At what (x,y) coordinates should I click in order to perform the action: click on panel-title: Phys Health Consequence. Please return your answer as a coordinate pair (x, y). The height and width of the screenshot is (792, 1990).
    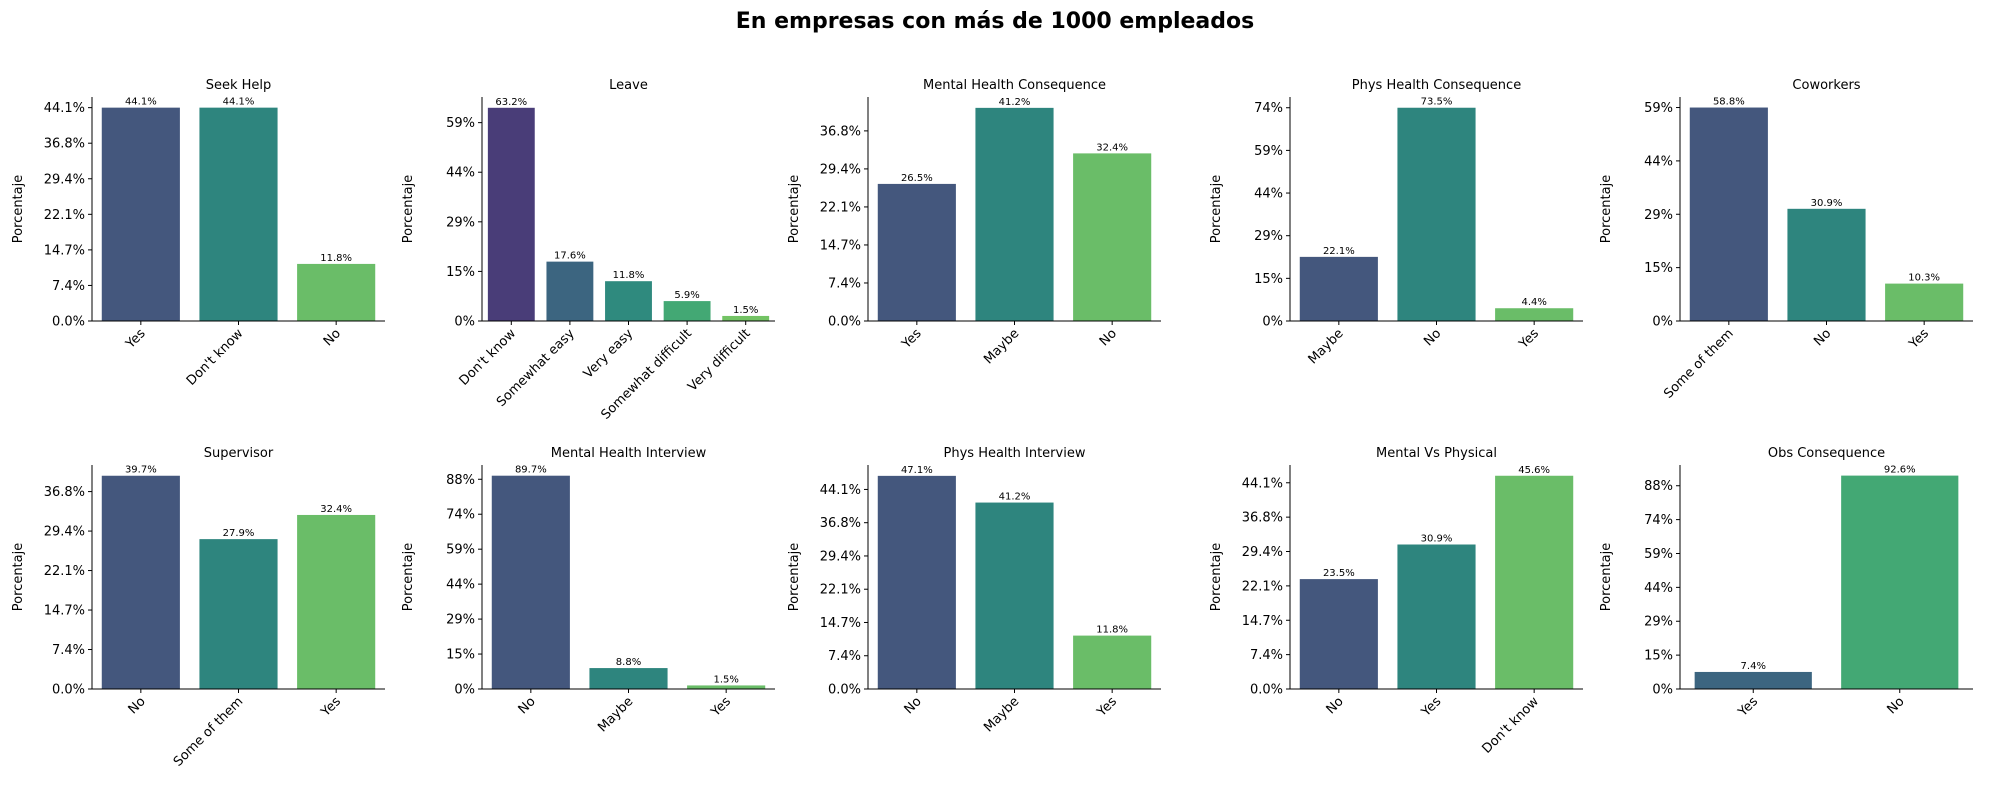
    Looking at the image, I should click on (1436, 85).